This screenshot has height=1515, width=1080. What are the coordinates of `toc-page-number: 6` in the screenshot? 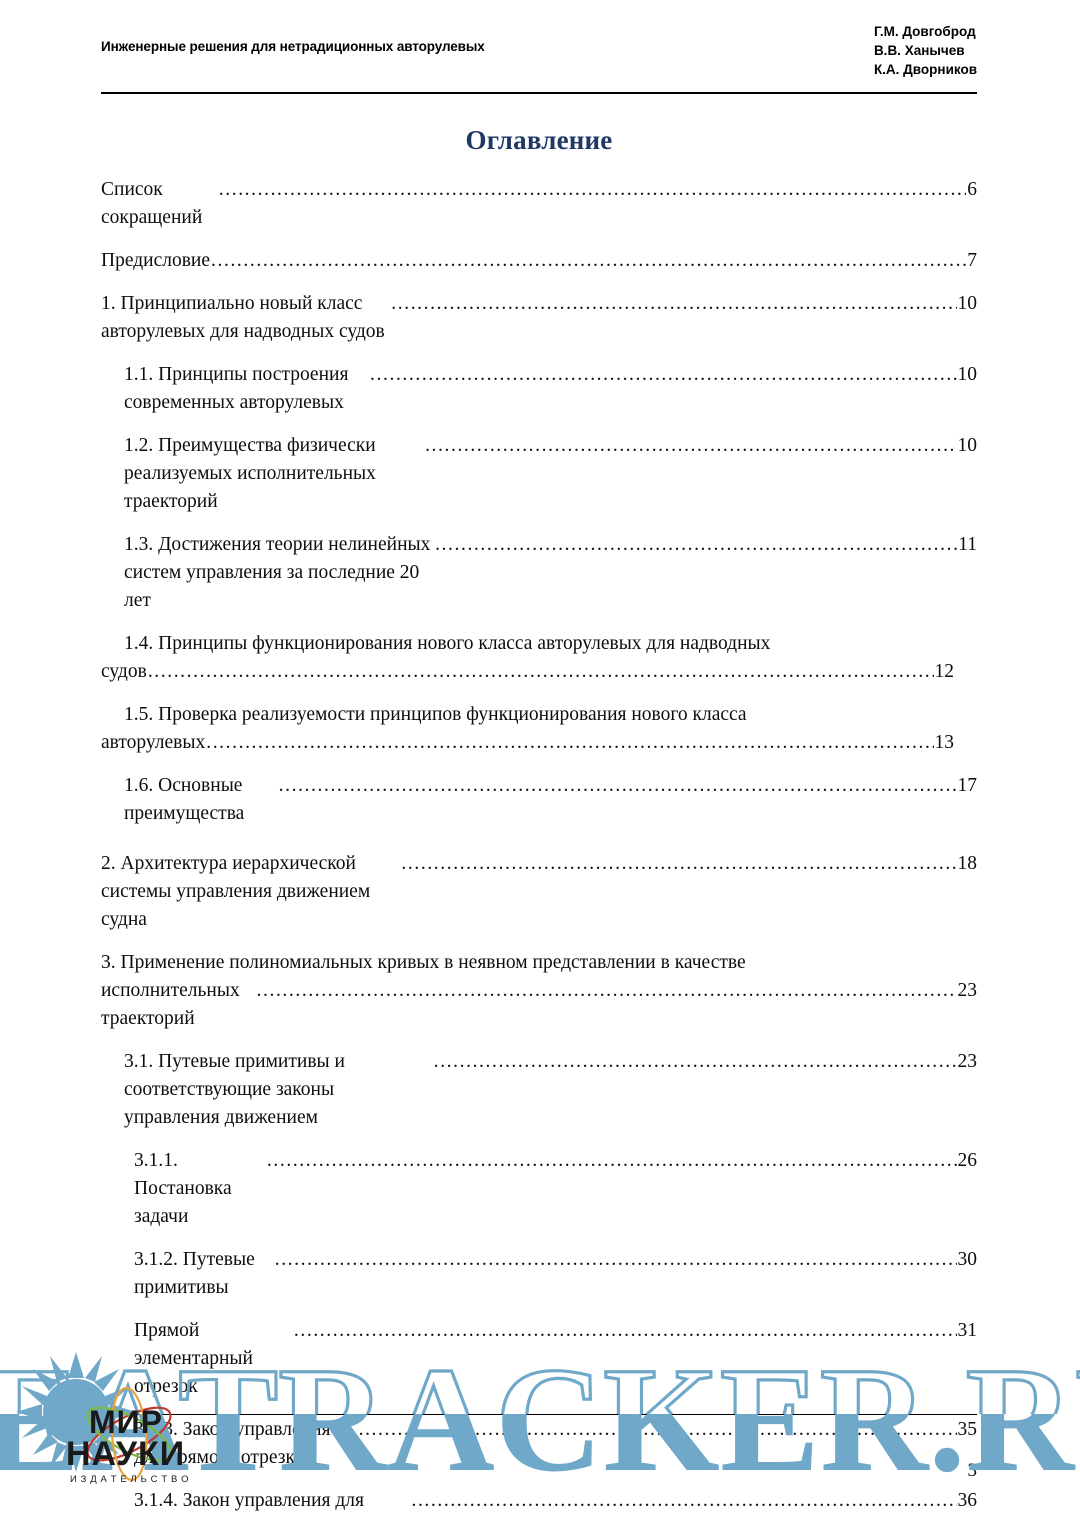 It's located at (972, 189).